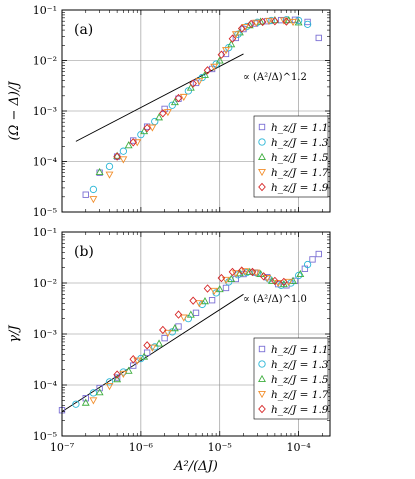 Image resolution: width=415 pixels, height=479 pixels. Describe the element at coordinates (62, 447) in the screenshot. I see `x-tick-label: 10⁻⁷` at that location.